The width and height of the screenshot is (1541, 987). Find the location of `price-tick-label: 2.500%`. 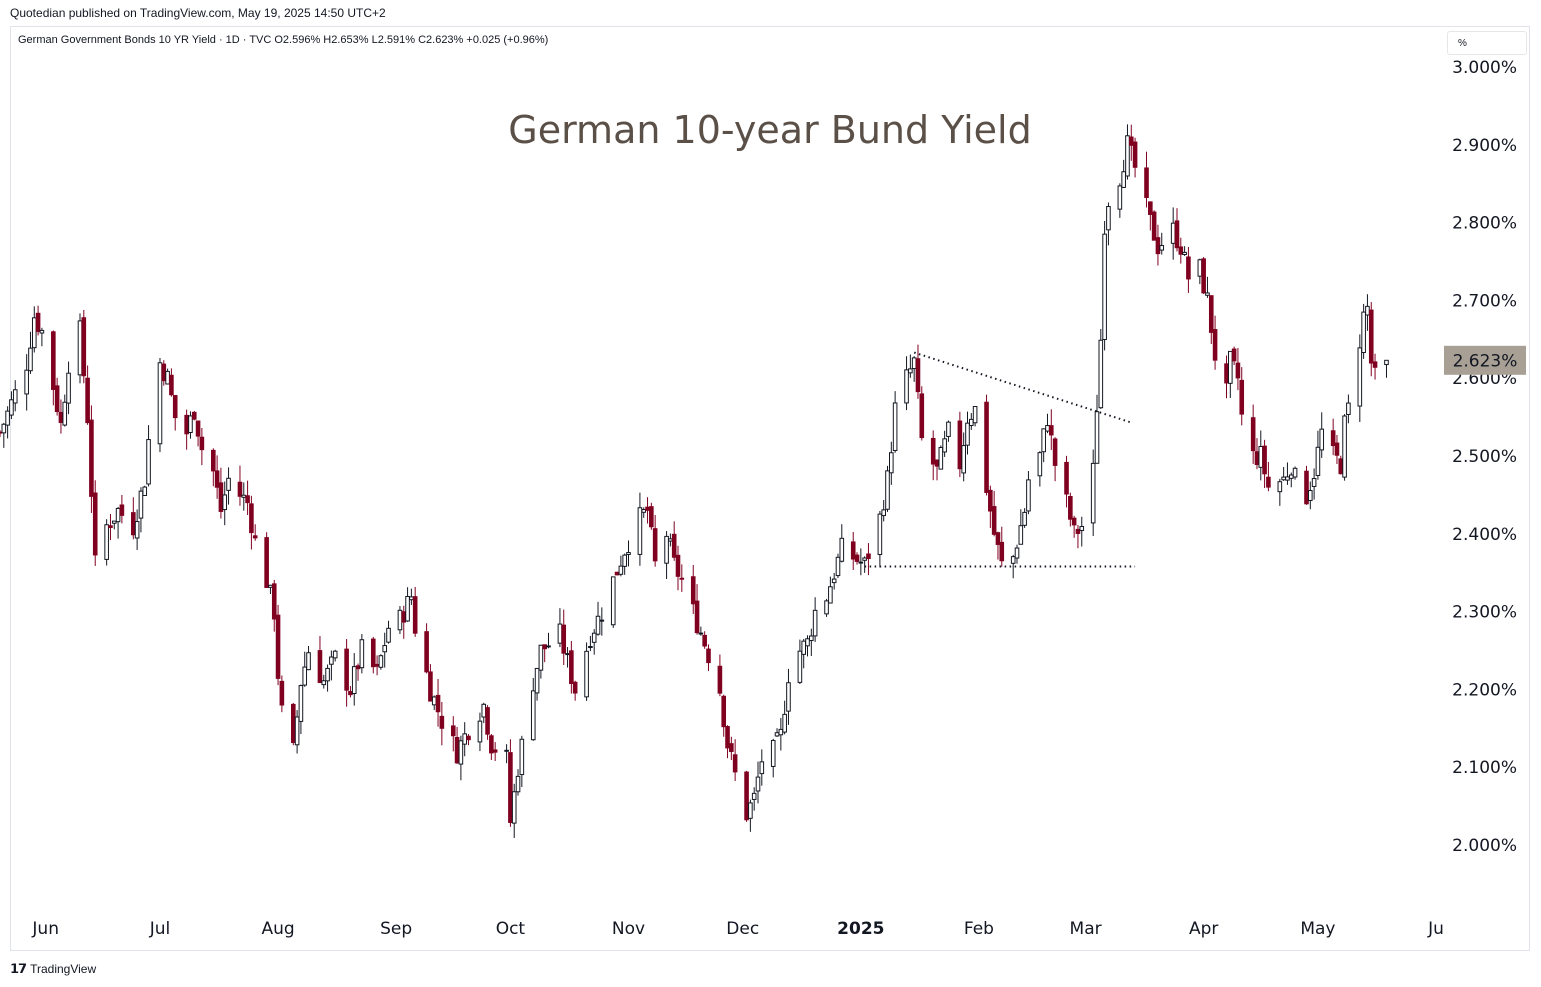

price-tick-label: 2.500% is located at coordinates (1484, 457).